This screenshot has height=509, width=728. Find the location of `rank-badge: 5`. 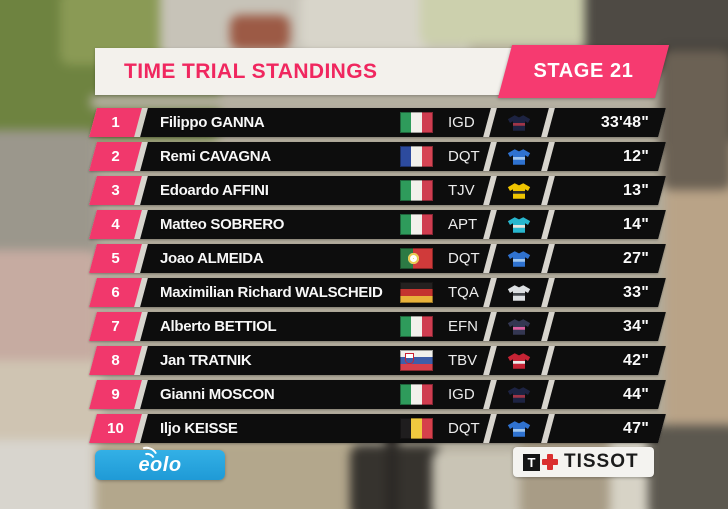

rank-badge: 5 is located at coordinates (115, 258).